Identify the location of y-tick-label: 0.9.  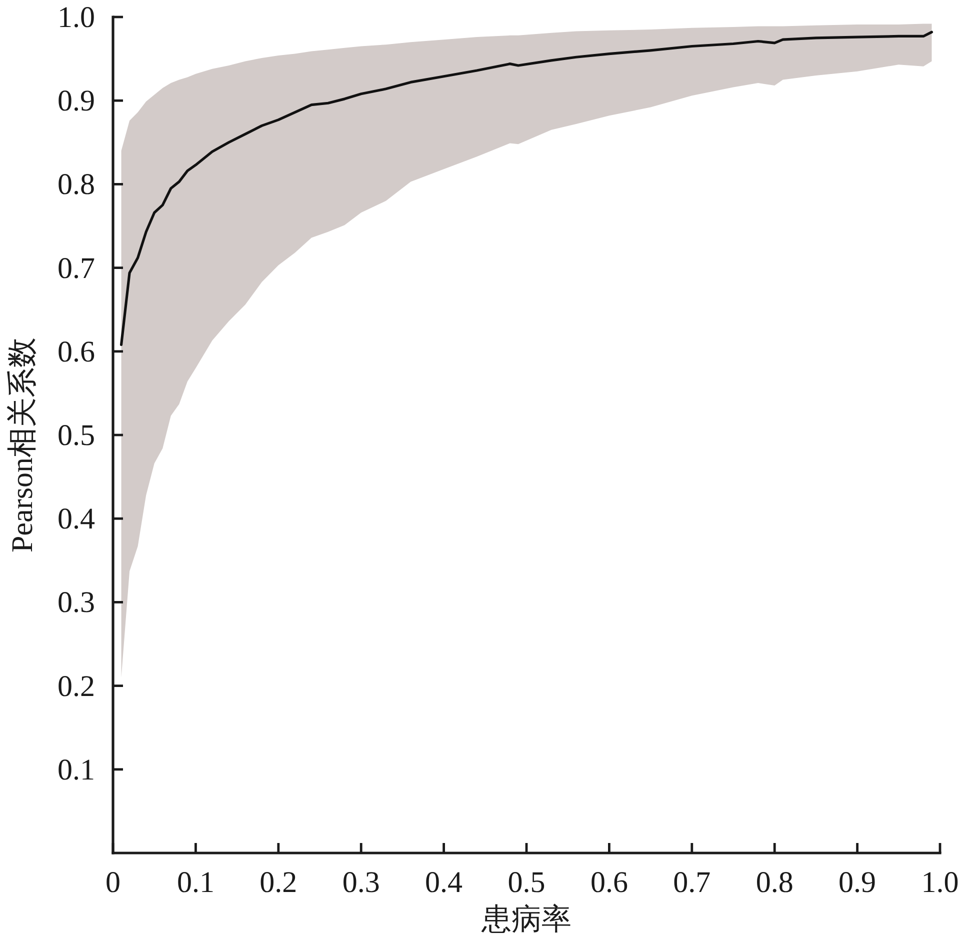
(76, 101).